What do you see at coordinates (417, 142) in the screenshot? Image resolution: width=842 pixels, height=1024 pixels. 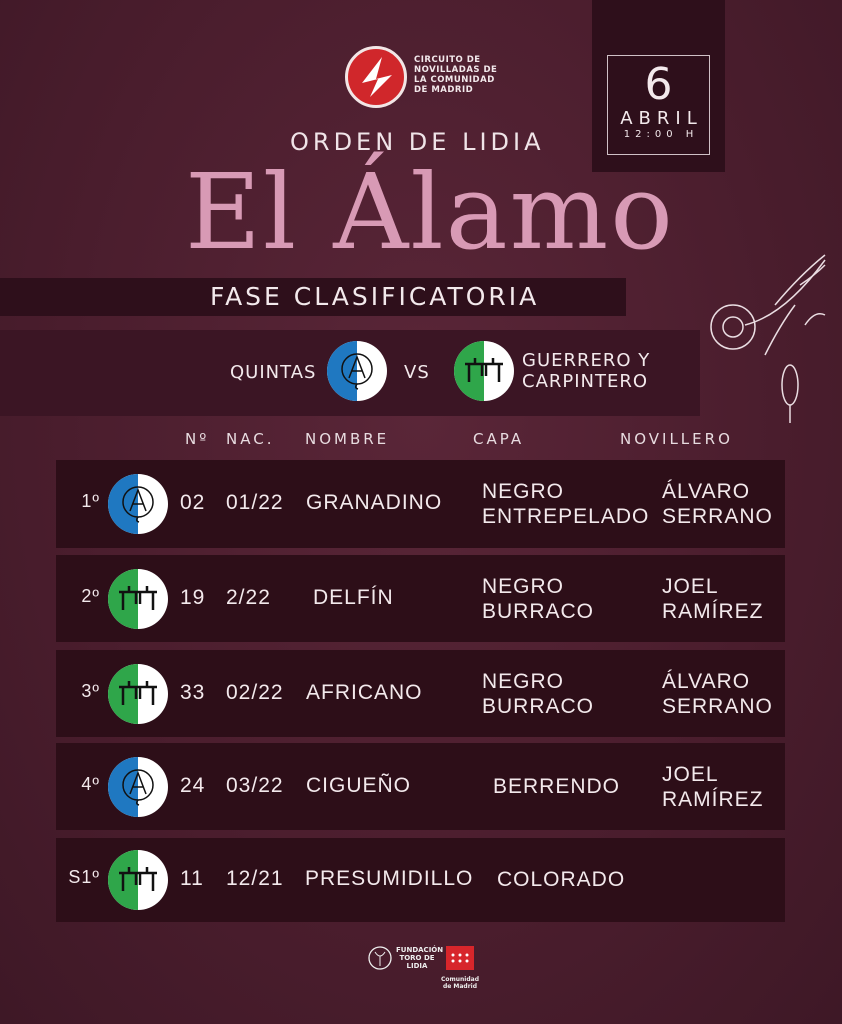 I see `subtitle: ORDEN DE LIDIA` at bounding box center [417, 142].